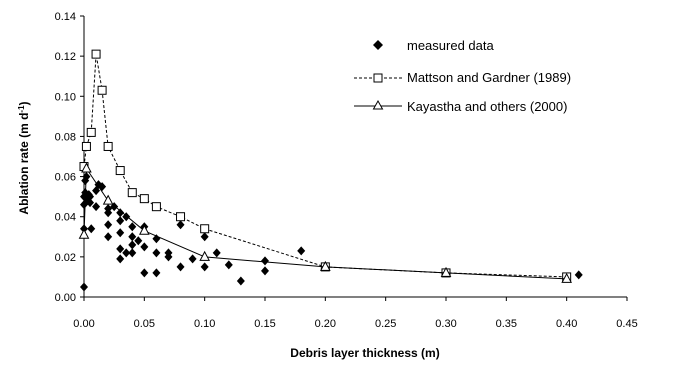  Describe the element at coordinates (65, 218) in the screenshot. I see `y-tick-label: 0.04` at that location.